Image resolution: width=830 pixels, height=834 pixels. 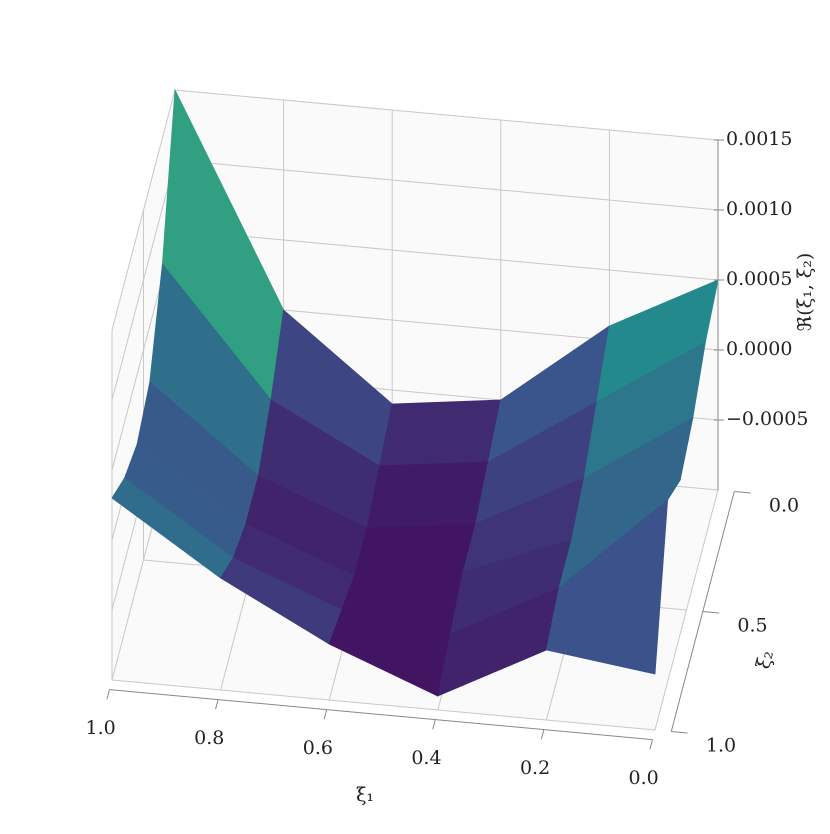 I want to click on x-tick-label: 0.2, so click(x=535, y=768).